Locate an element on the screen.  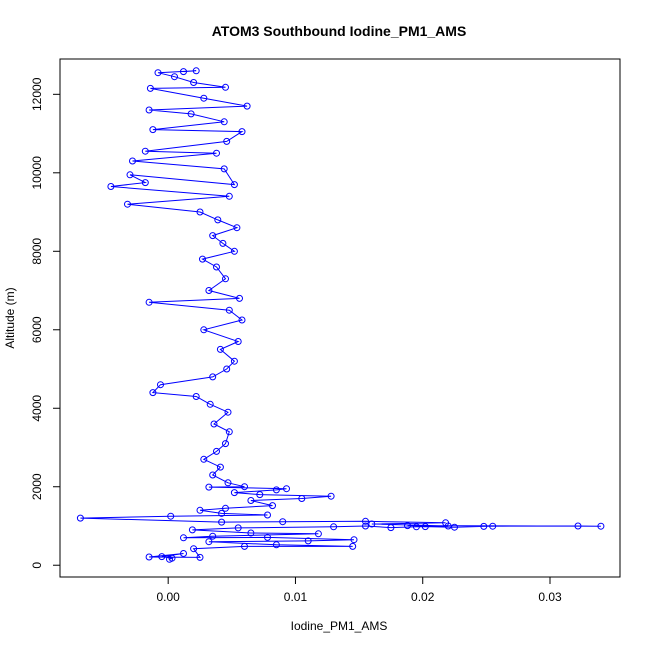
x-tick-label: 0.01 is located at coordinates (296, 597).